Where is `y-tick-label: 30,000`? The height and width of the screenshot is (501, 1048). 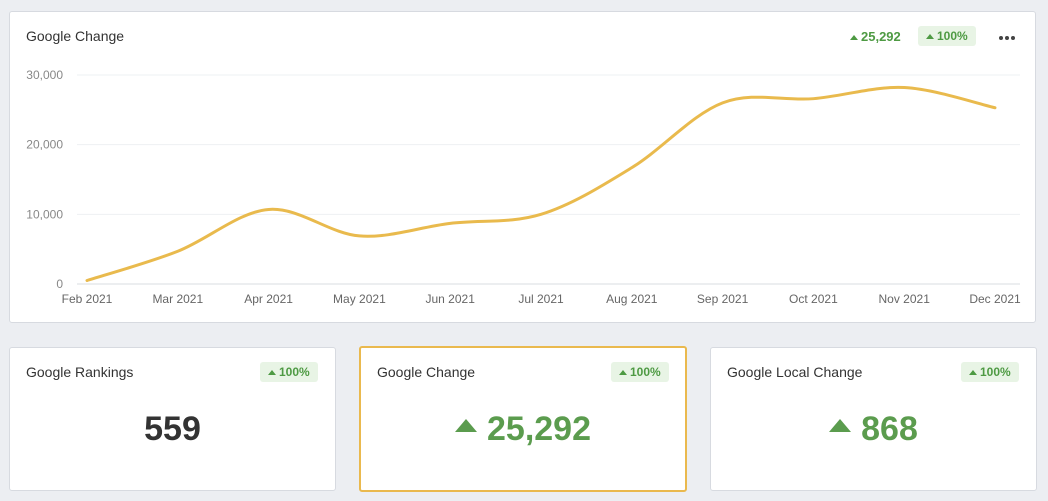
y-tick-label: 30,000 is located at coordinates (44, 75).